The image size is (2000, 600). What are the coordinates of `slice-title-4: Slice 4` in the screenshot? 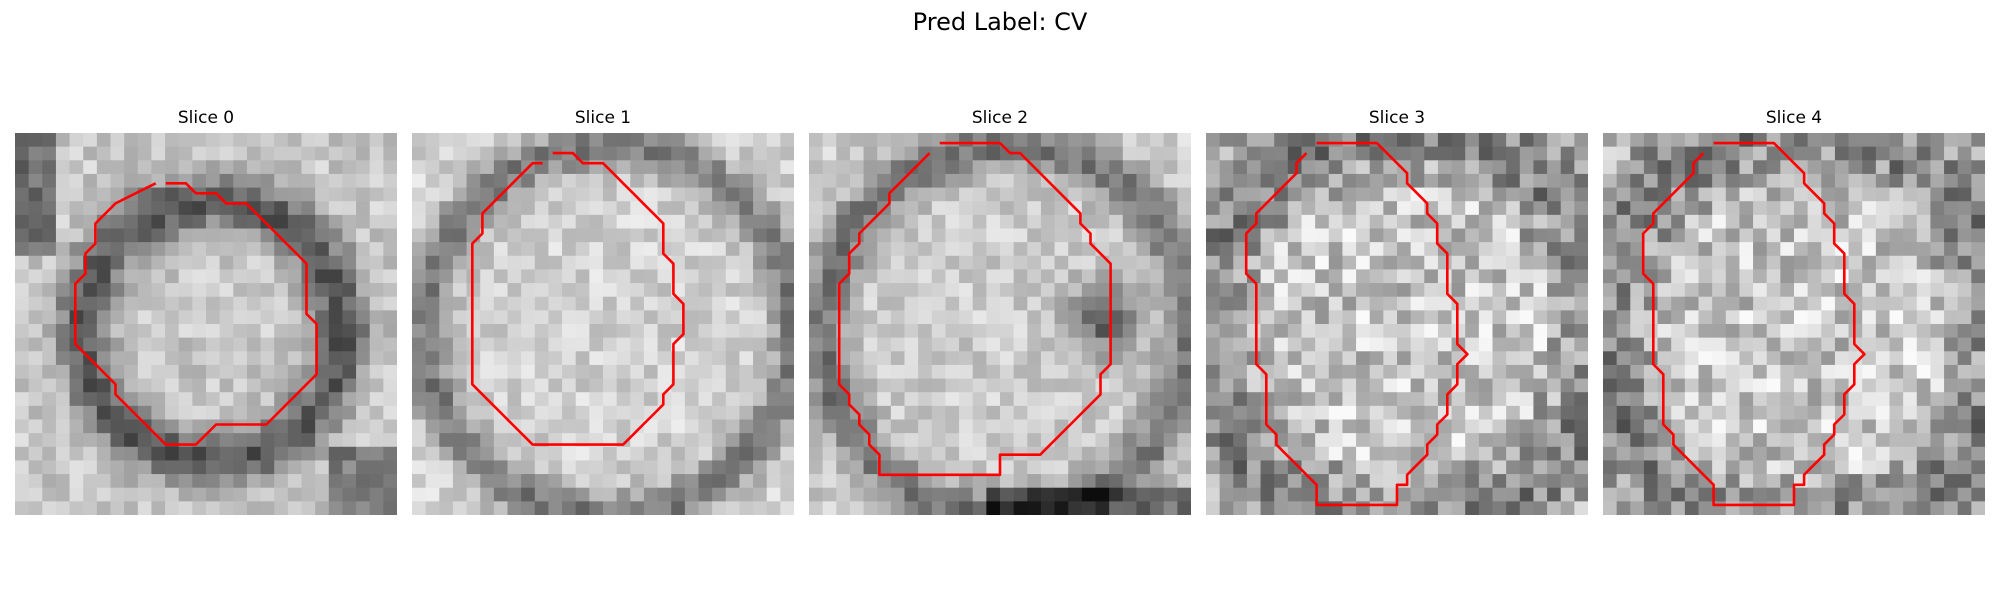 It's located at (1794, 118).